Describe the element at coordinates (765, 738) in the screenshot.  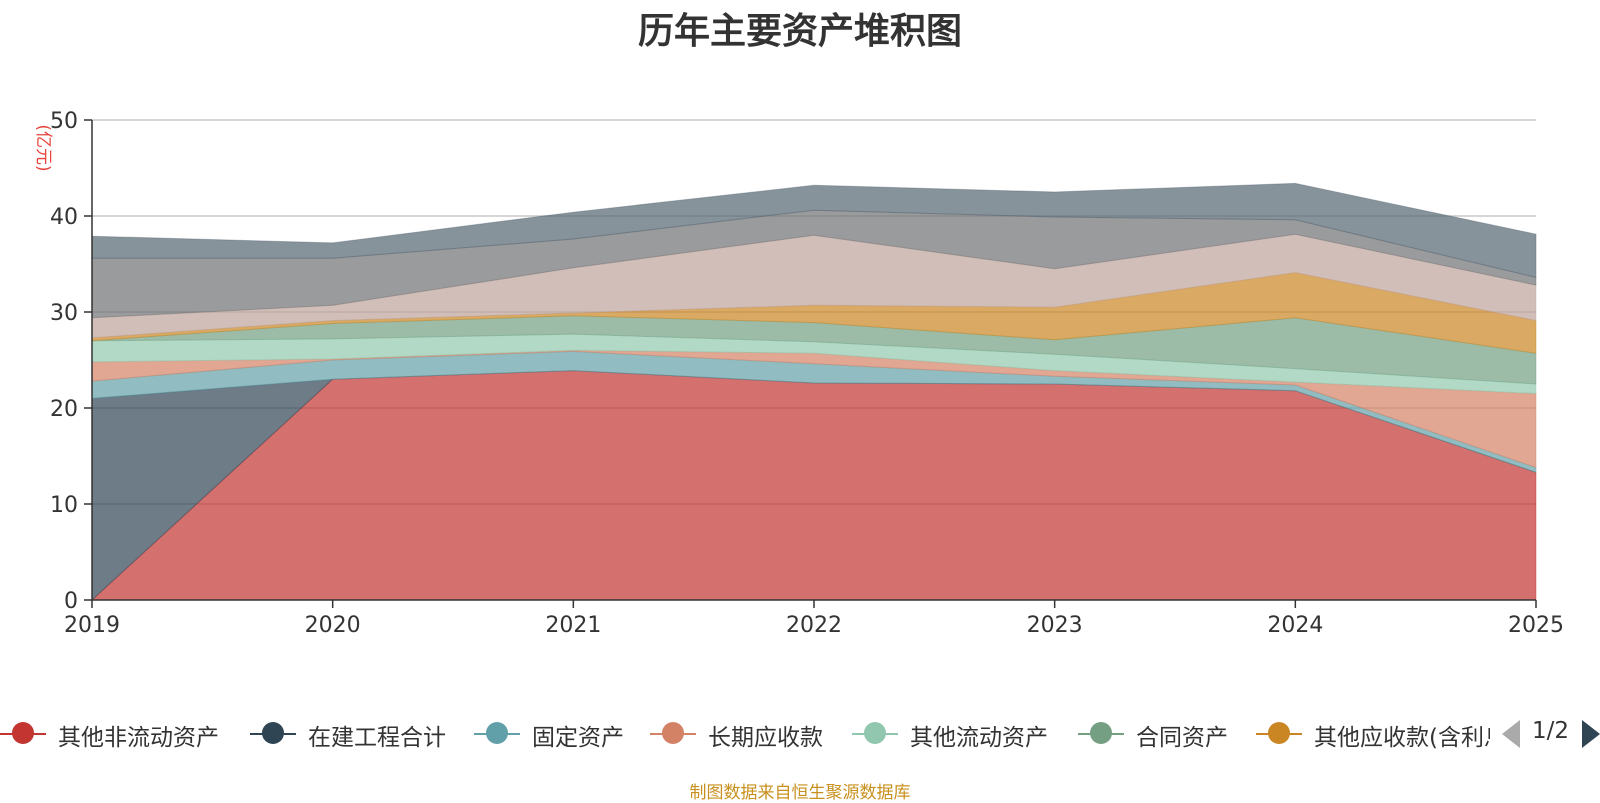
I see `legend-label: 长期应收款` at that location.